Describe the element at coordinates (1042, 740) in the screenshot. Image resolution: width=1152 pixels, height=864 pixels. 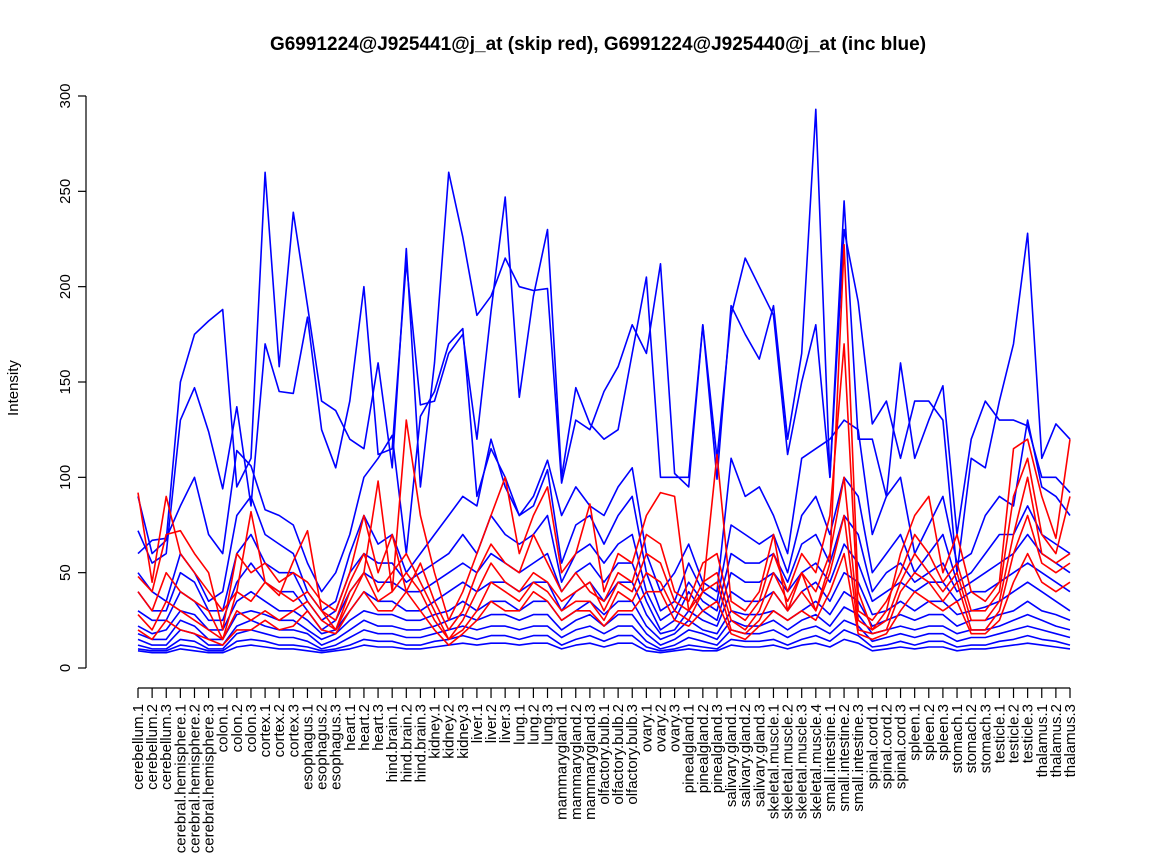
I see `x-tick-label: thalamus.1` at that location.